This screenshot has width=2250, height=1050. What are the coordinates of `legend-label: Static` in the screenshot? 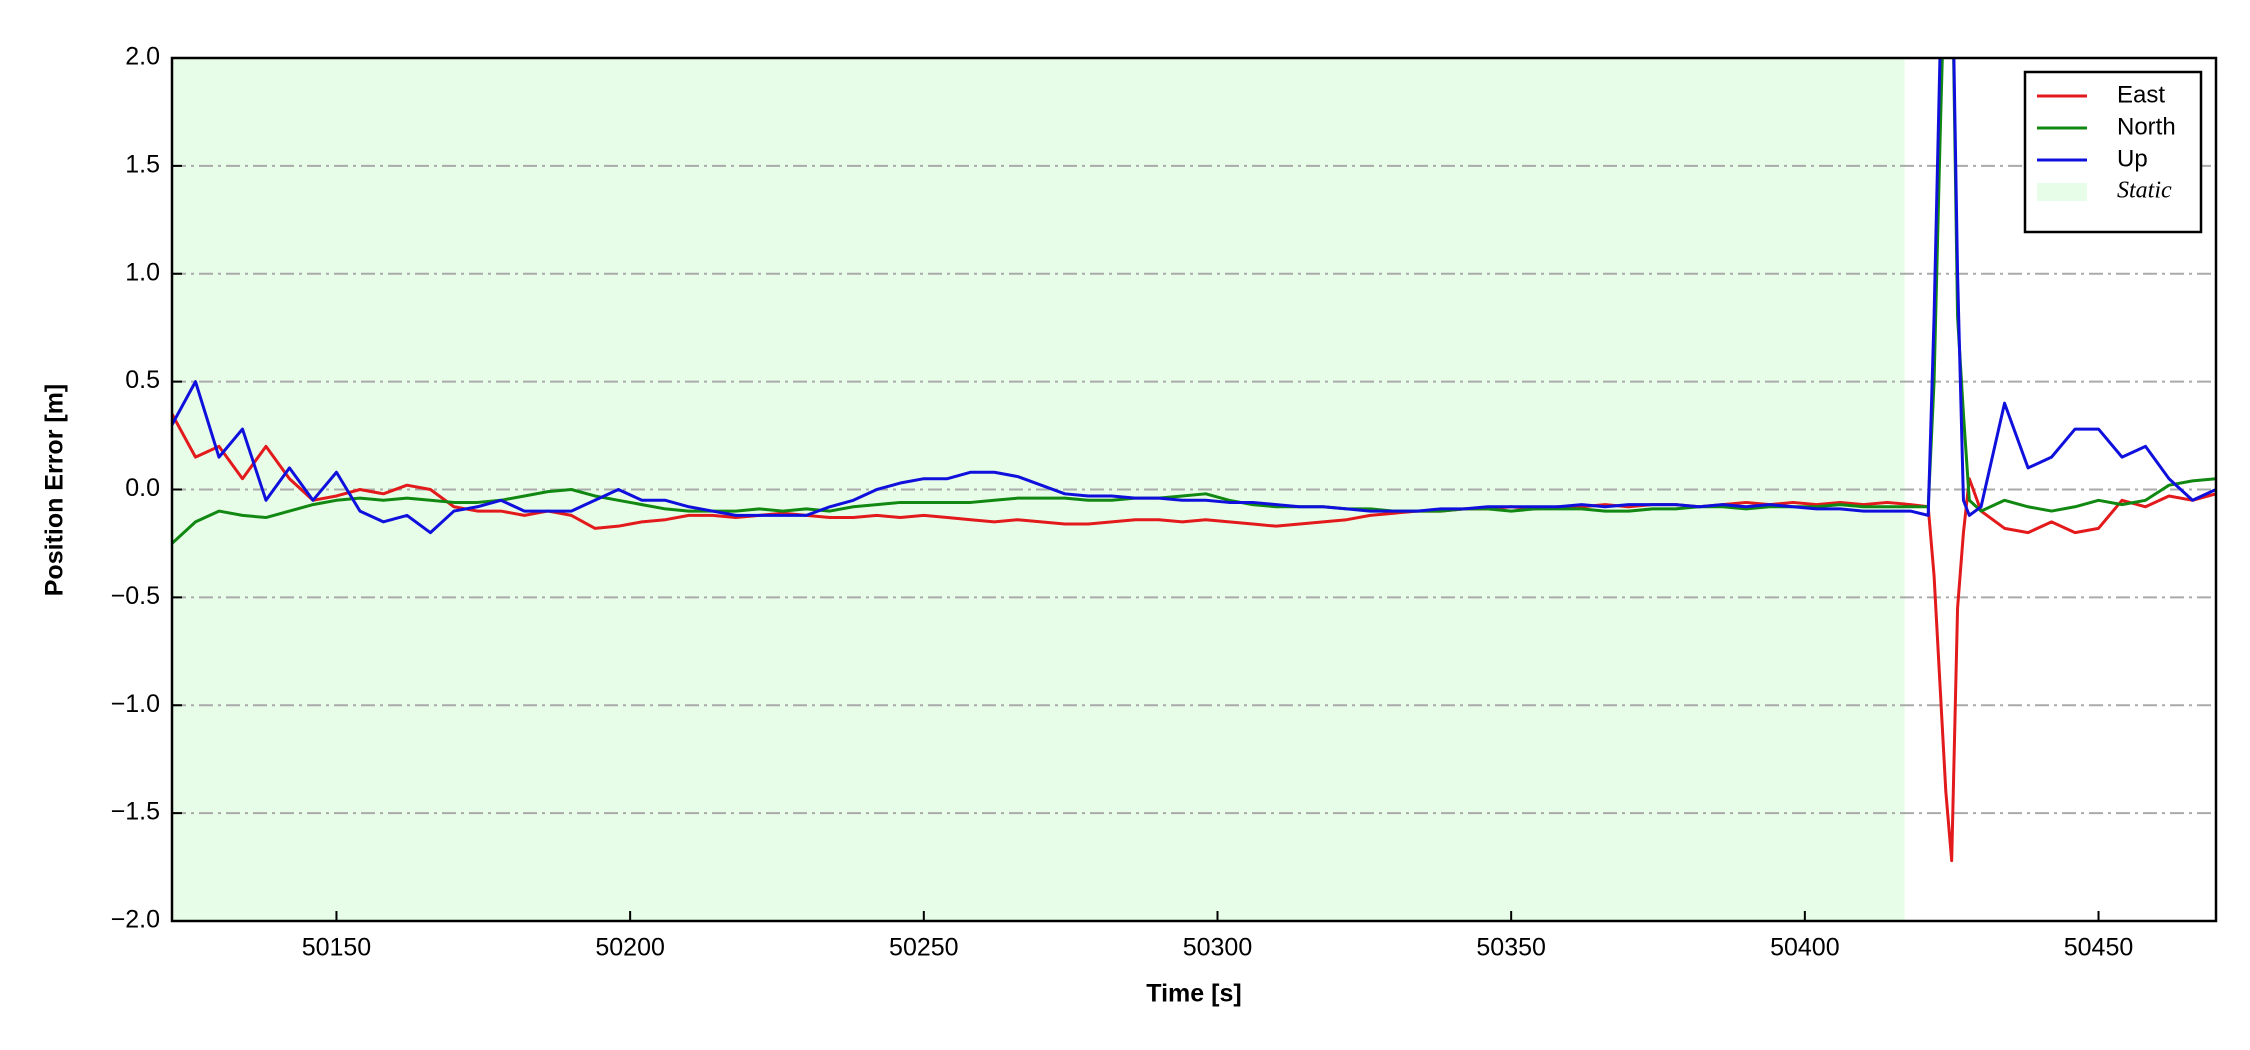 It's located at (2144, 191).